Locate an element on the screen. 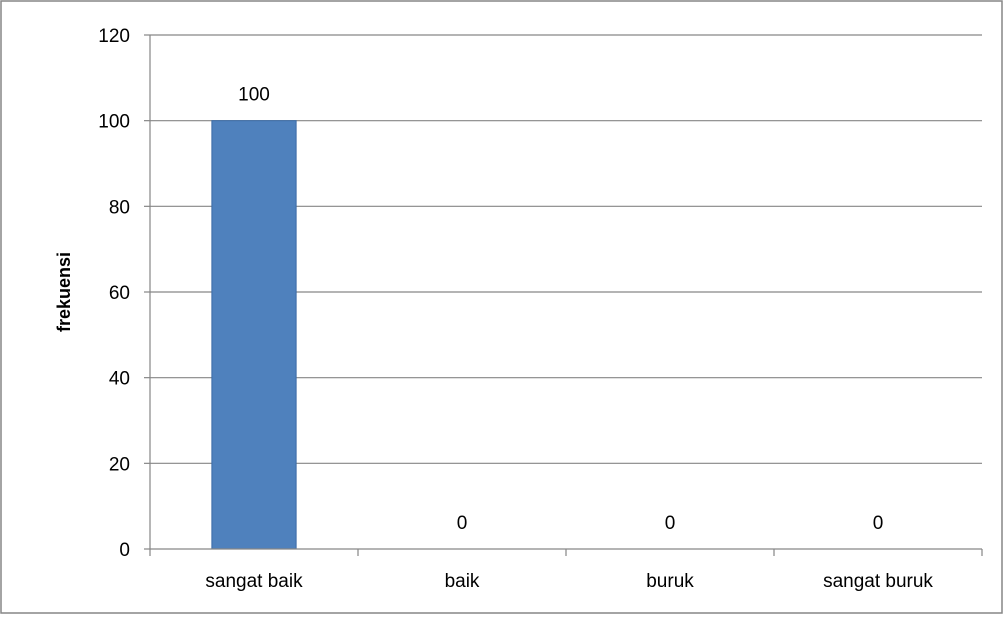 The height and width of the screenshot is (619, 1003). y-tick-label: 40 is located at coordinates (119, 379).